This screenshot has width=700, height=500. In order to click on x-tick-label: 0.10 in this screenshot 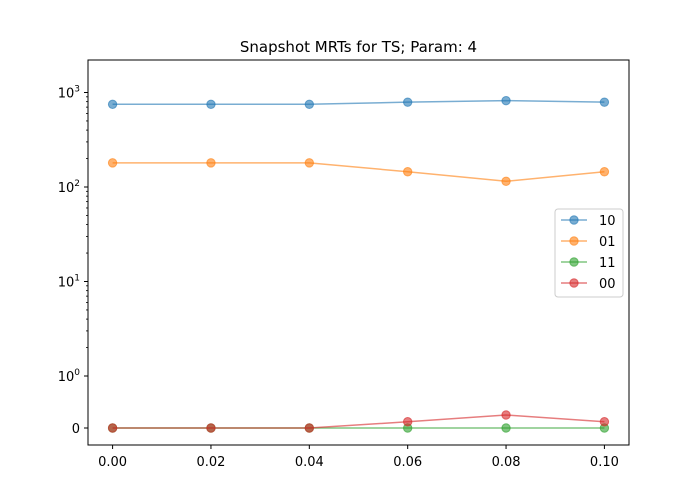, I will do `click(604, 462)`.